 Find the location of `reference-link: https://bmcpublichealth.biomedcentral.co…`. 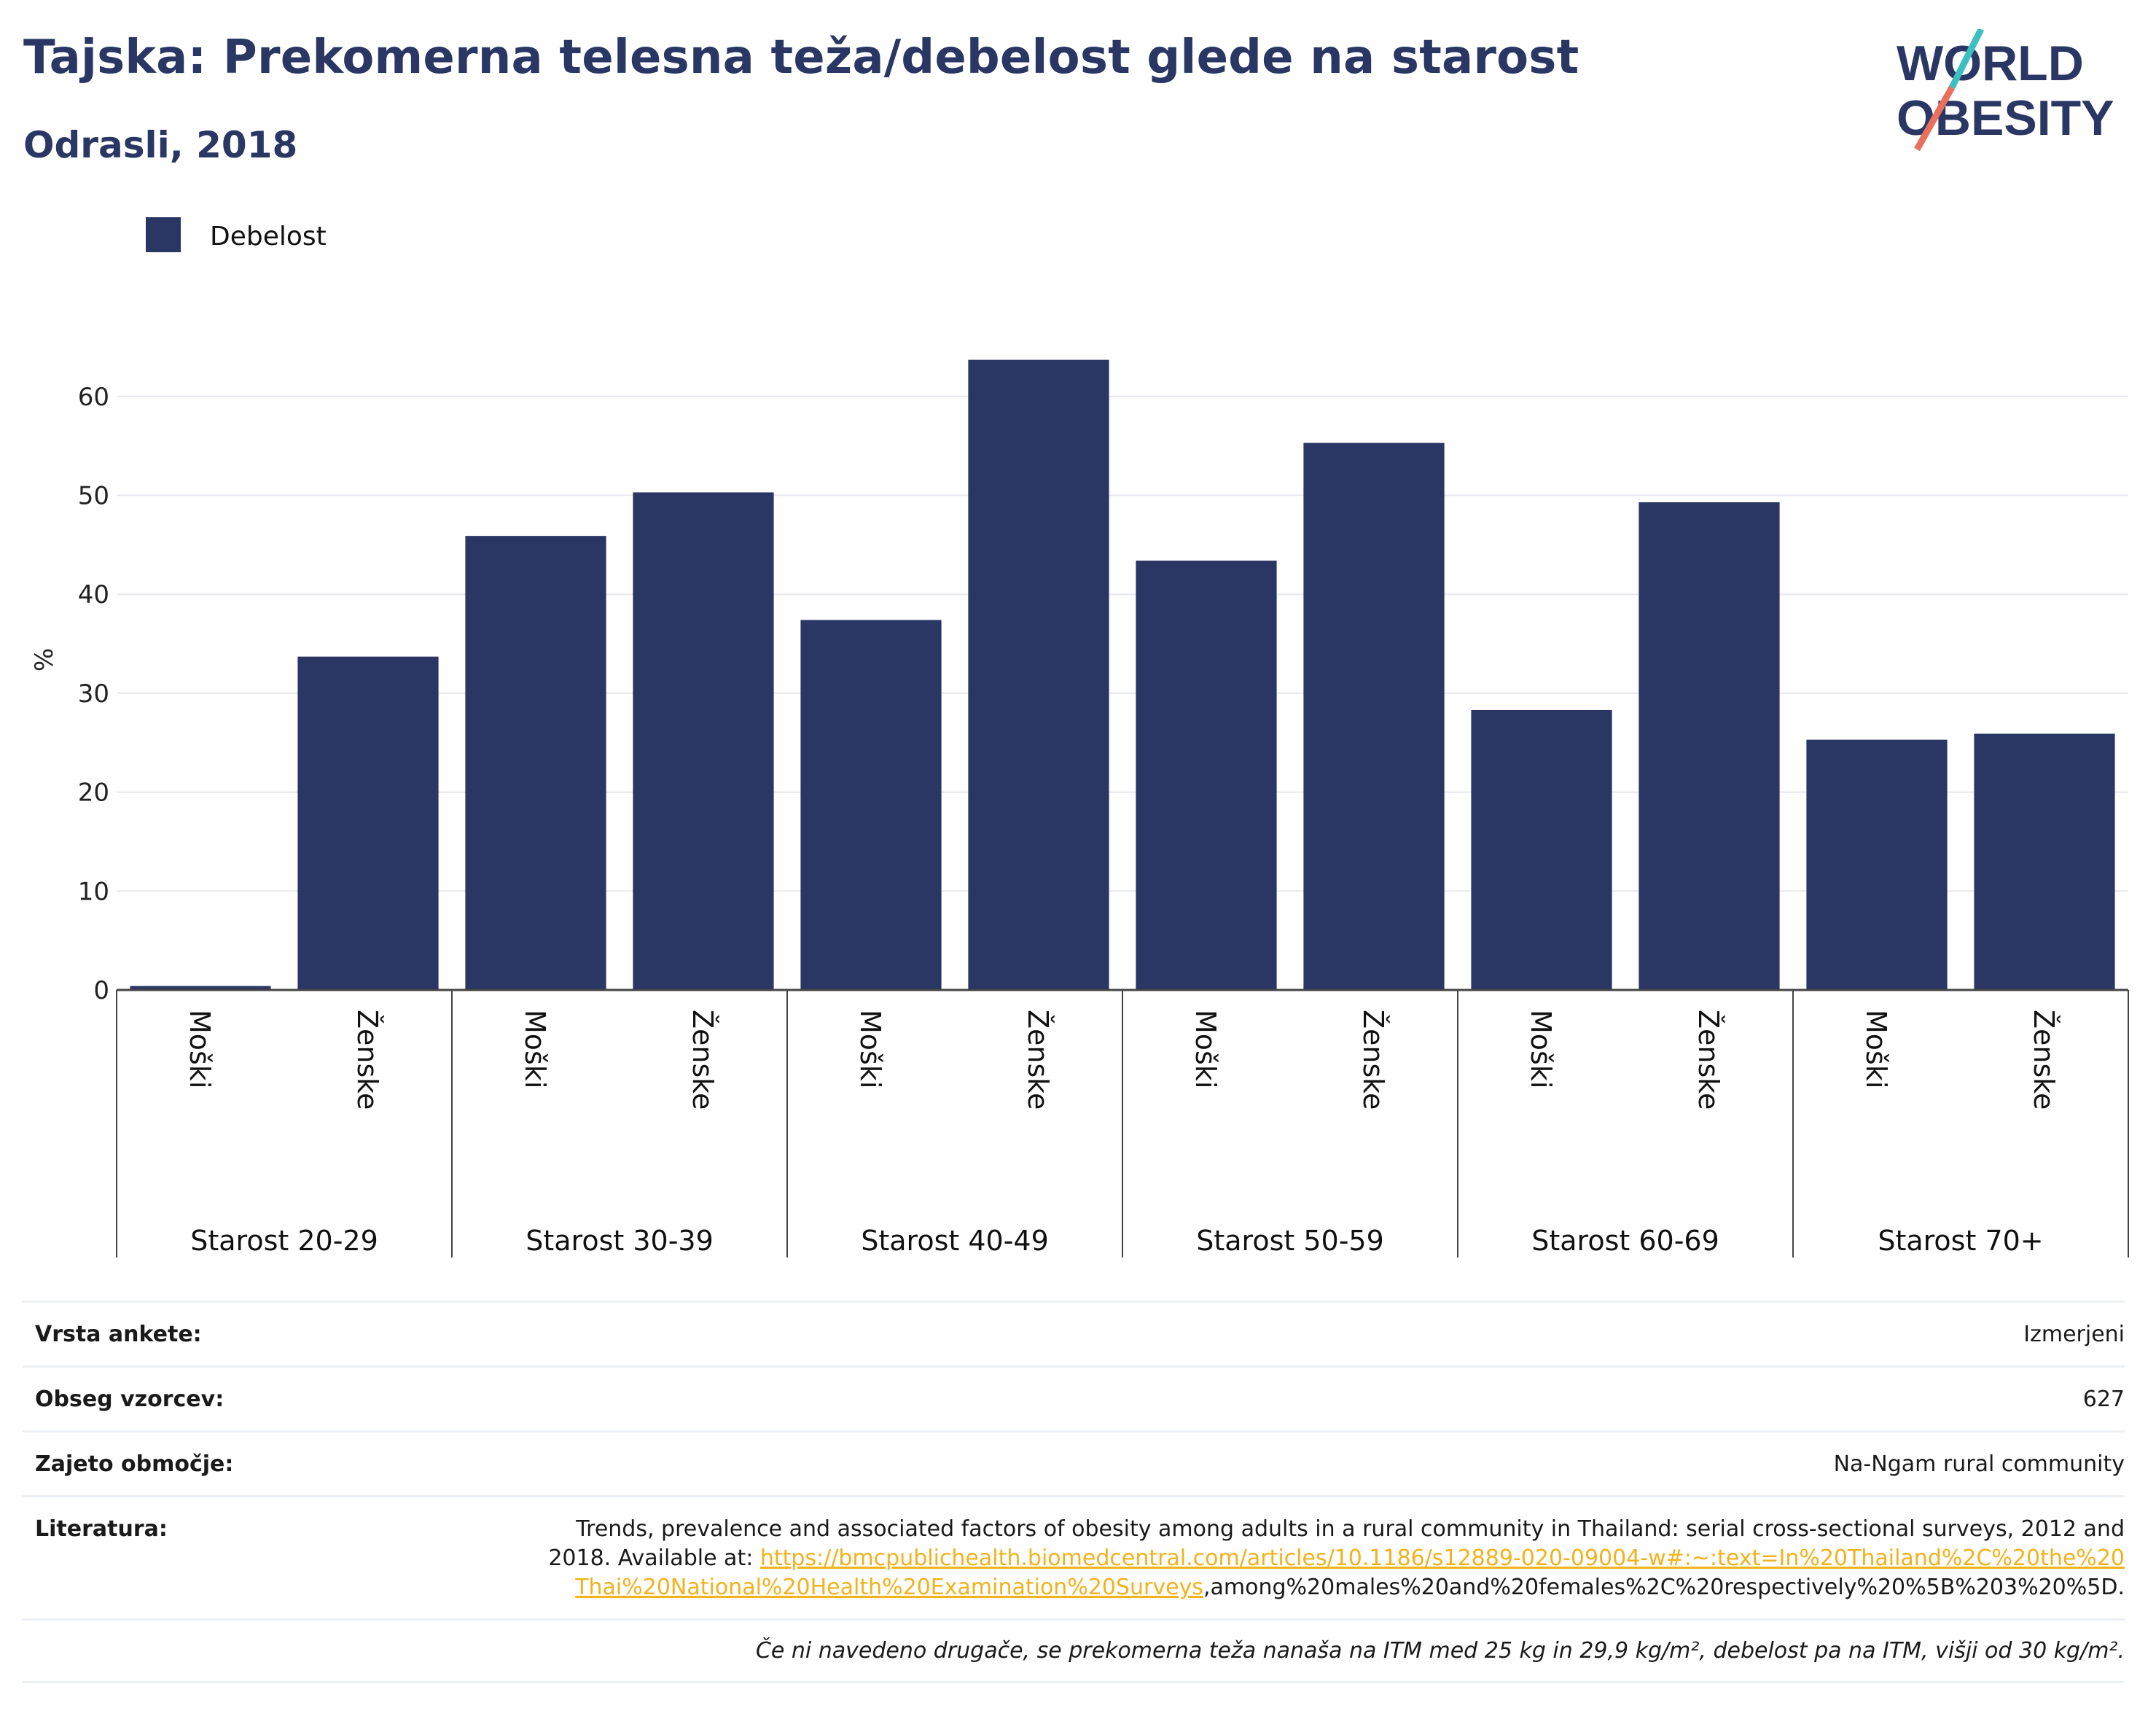

reference-link: https://bmcpublichealth.biomedcentral.co… is located at coordinates (1350, 1572).